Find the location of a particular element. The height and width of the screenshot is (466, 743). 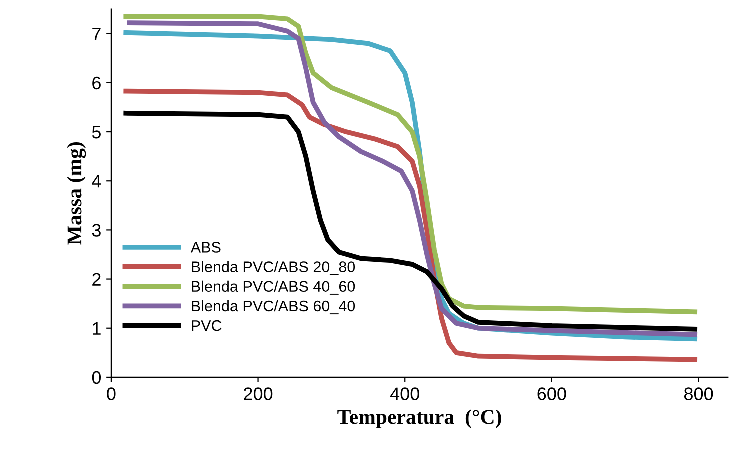

y-tick-label: 1 is located at coordinates (97, 328).